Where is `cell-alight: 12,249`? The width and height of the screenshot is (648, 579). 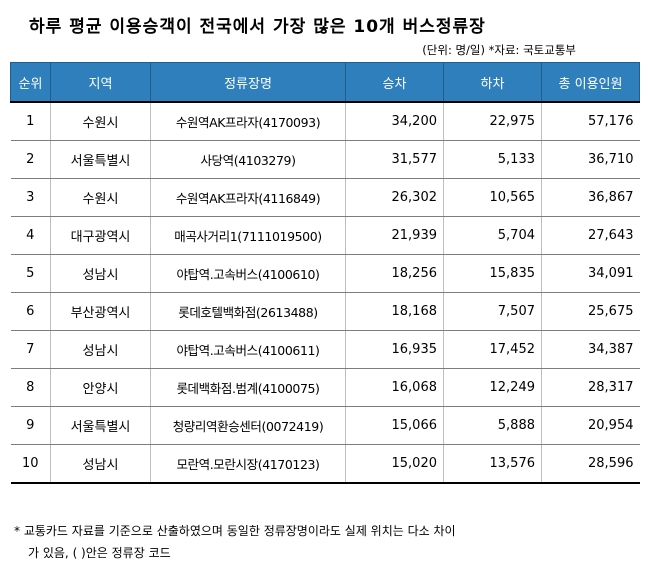
cell-alight: 12,249 is located at coordinates (492, 387).